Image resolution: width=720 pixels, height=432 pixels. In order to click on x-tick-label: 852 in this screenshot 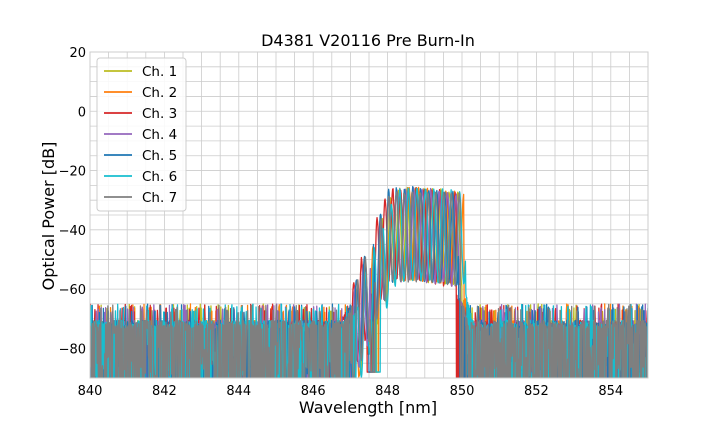, I will do `click(536, 391)`.